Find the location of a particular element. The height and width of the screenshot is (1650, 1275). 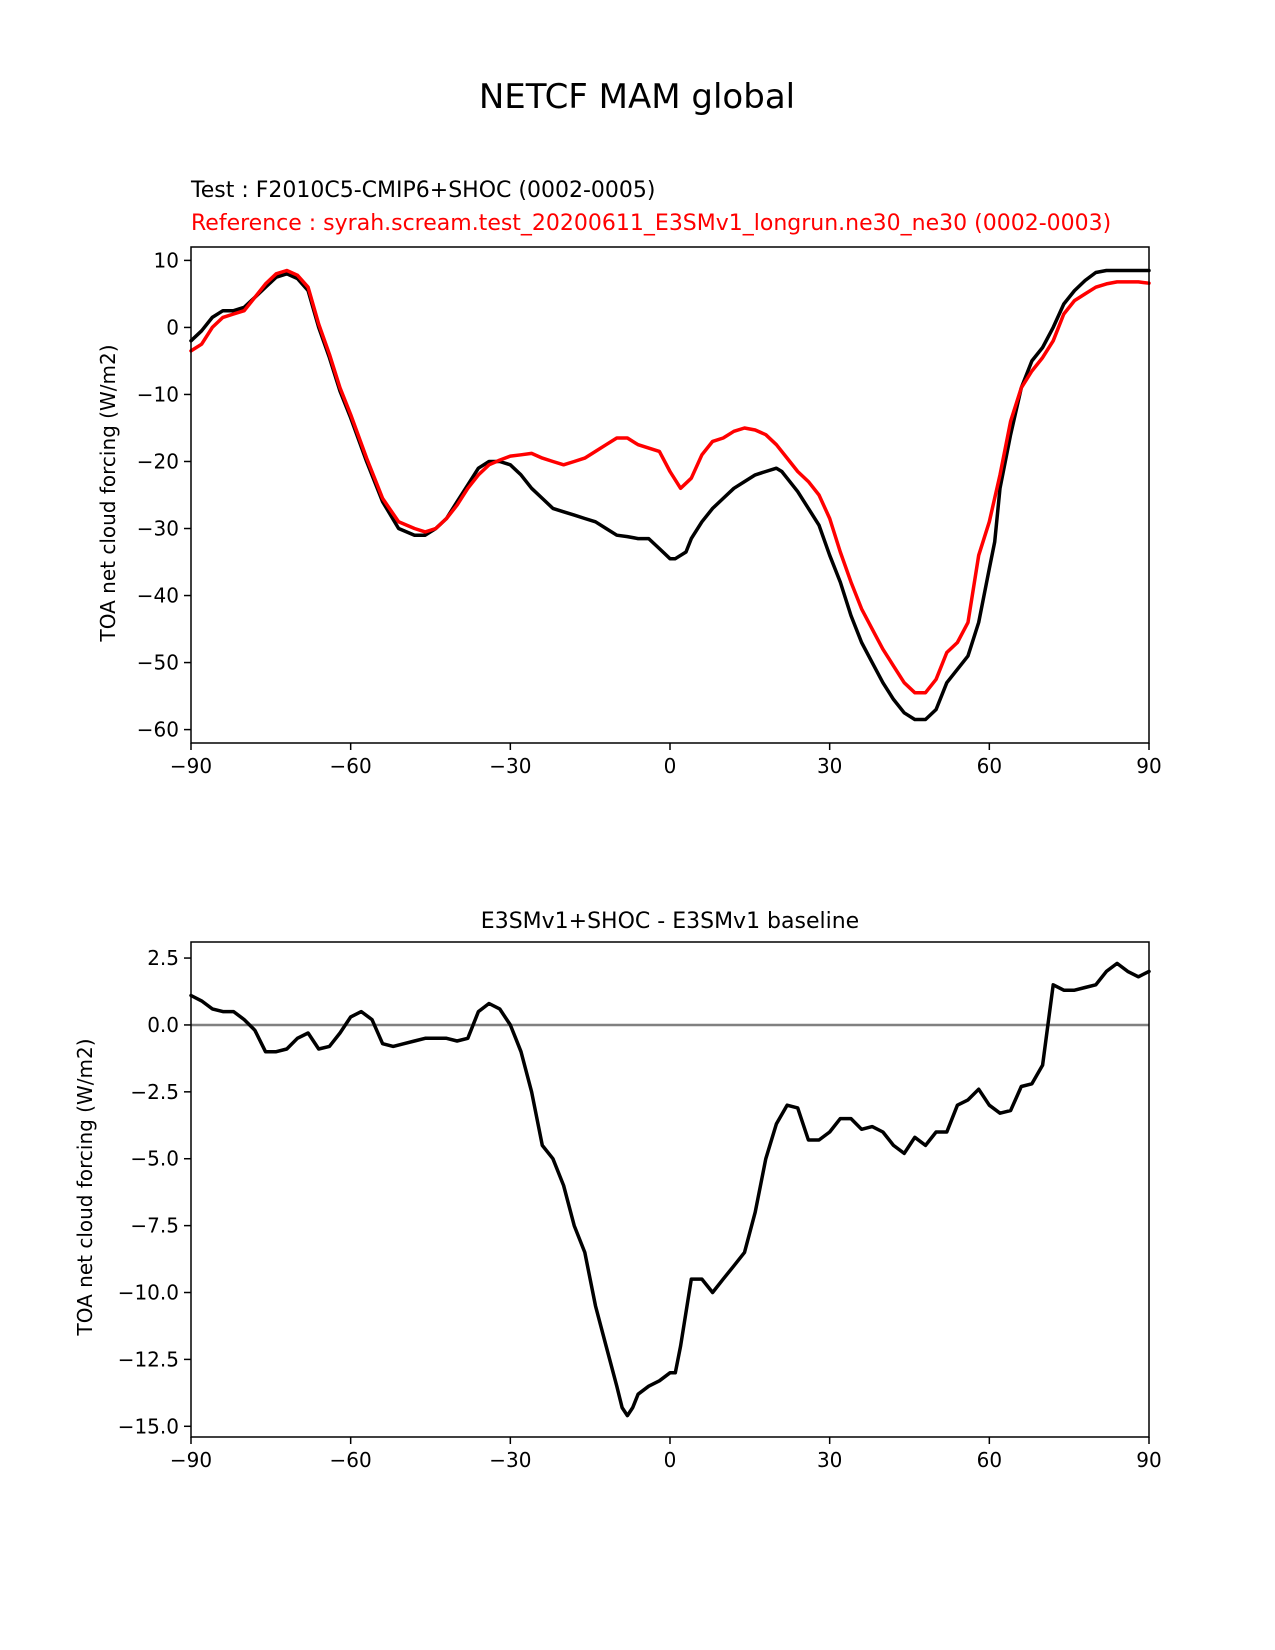

bottom-x-tick-label: 90 is located at coordinates (1148, 1460).